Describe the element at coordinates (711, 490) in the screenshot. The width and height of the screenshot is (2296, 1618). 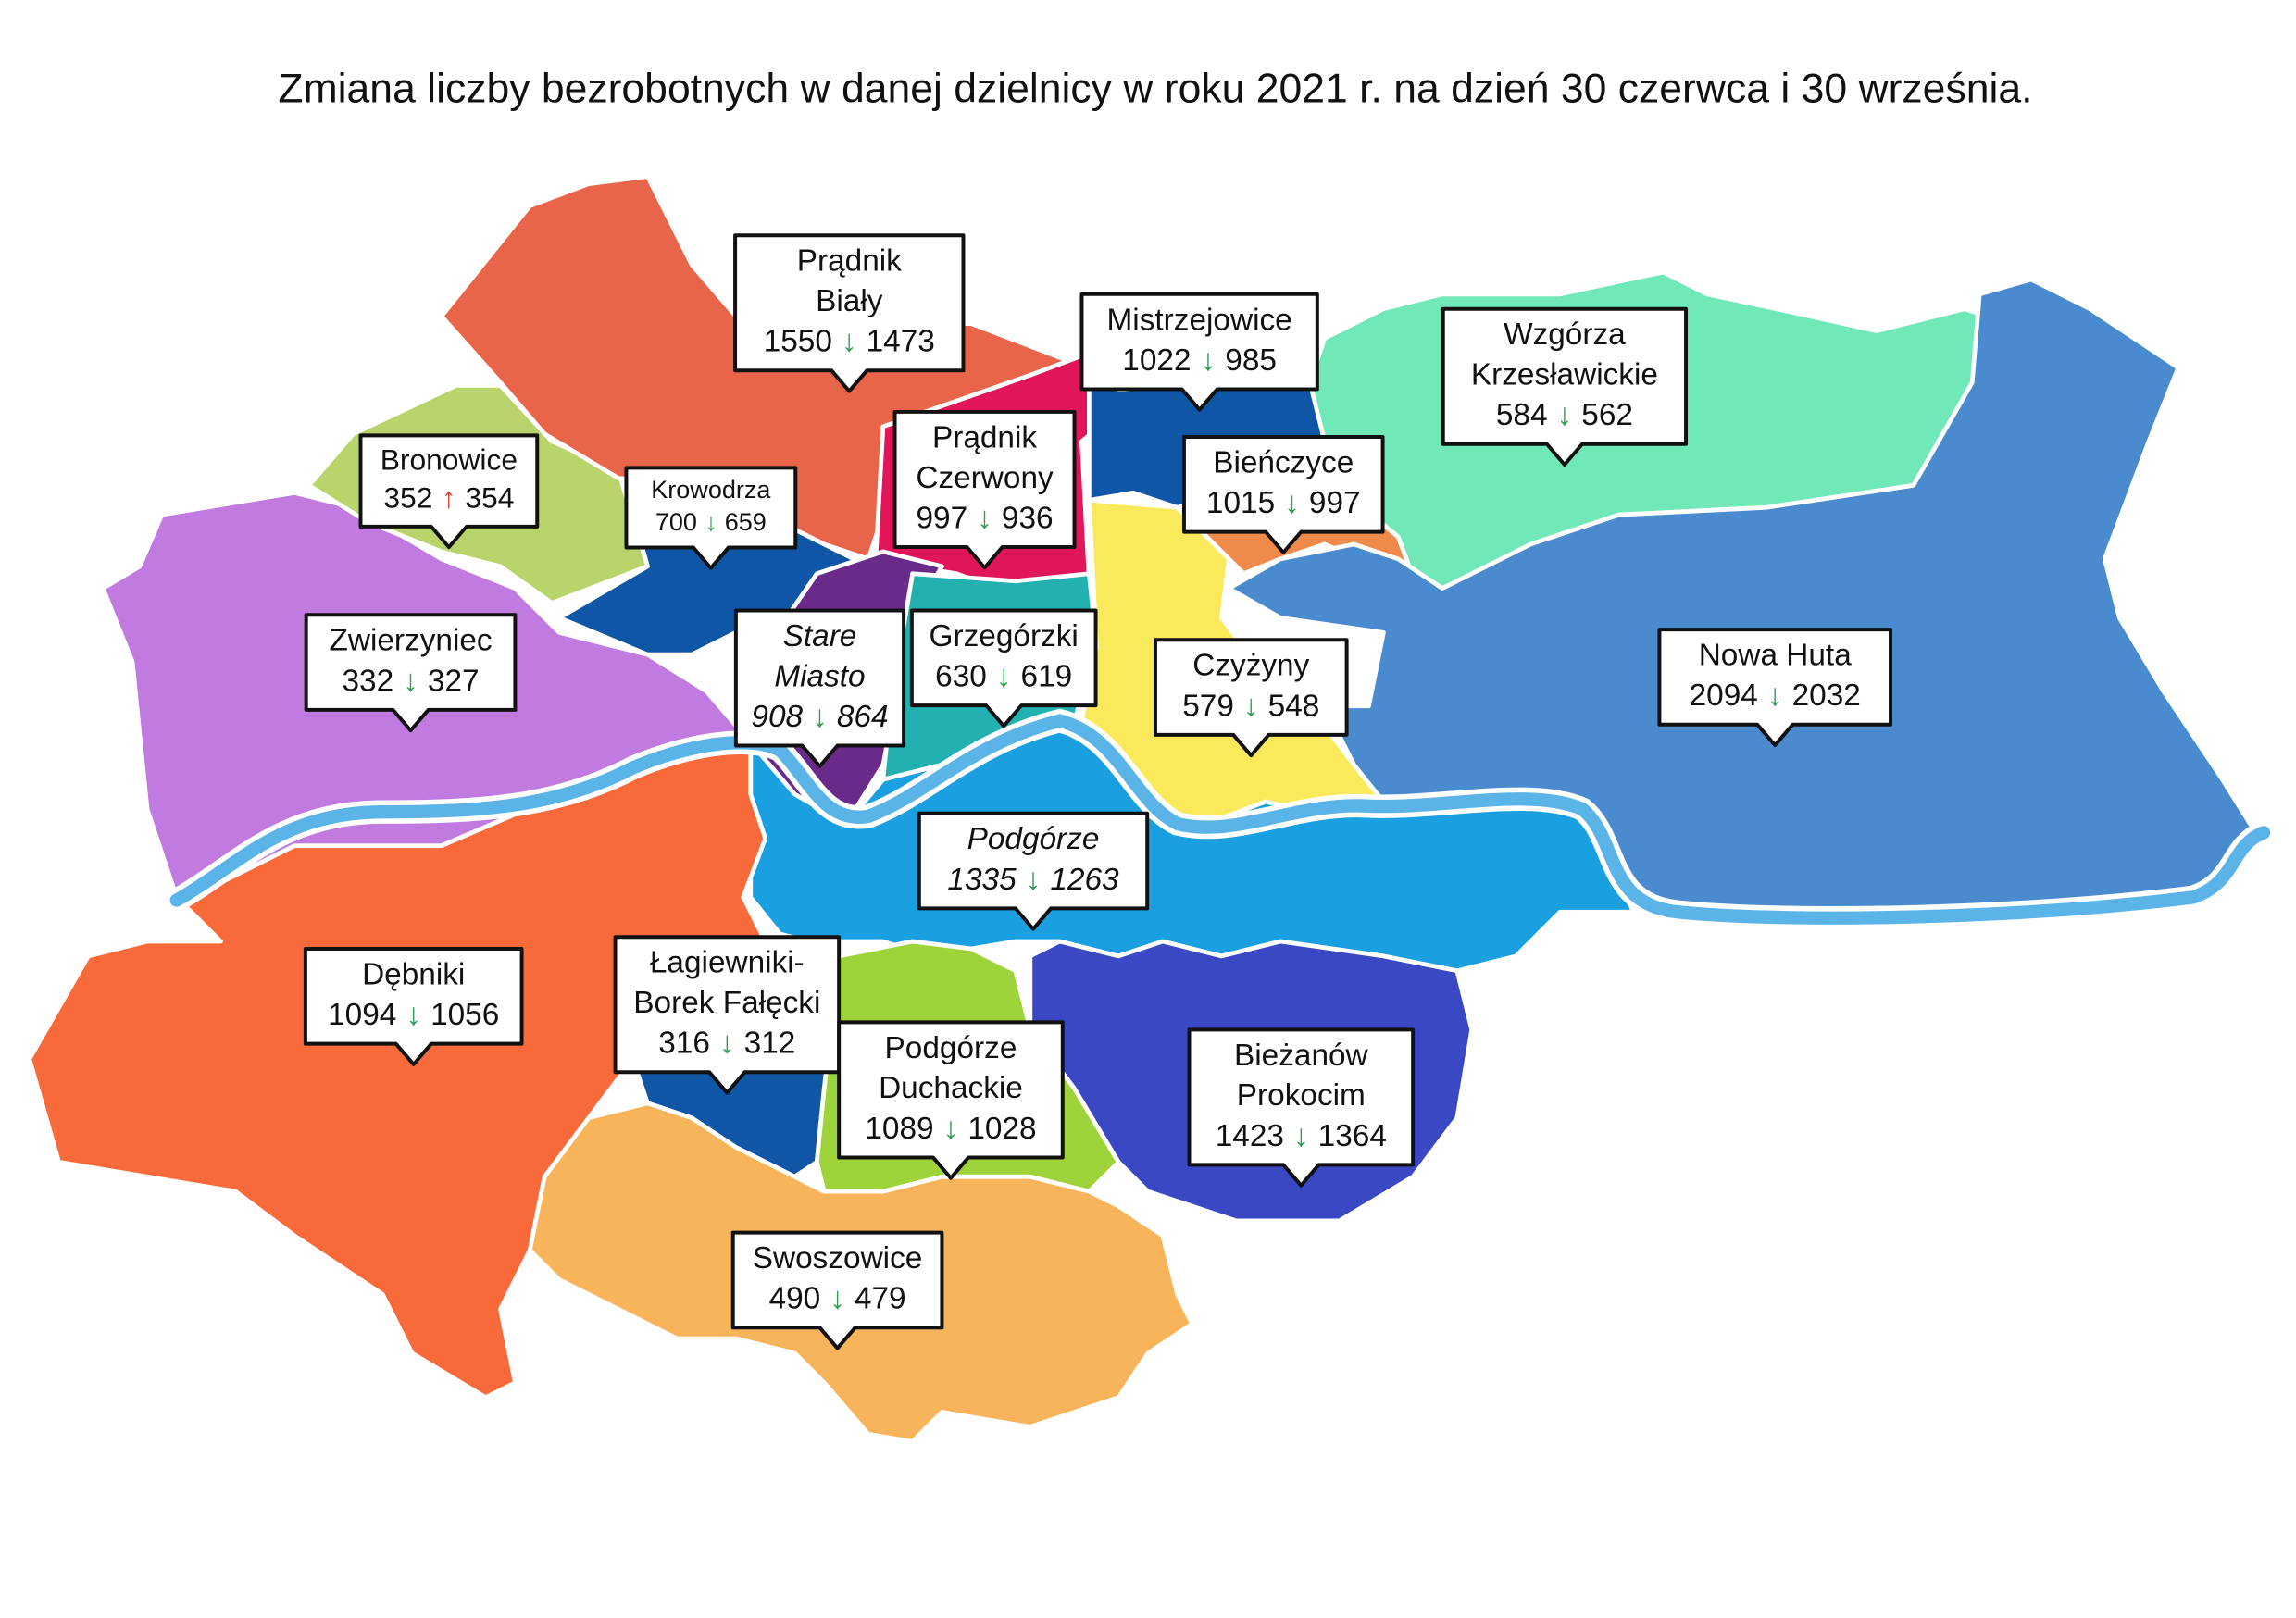
I see `district-name: Krowodrza` at that location.